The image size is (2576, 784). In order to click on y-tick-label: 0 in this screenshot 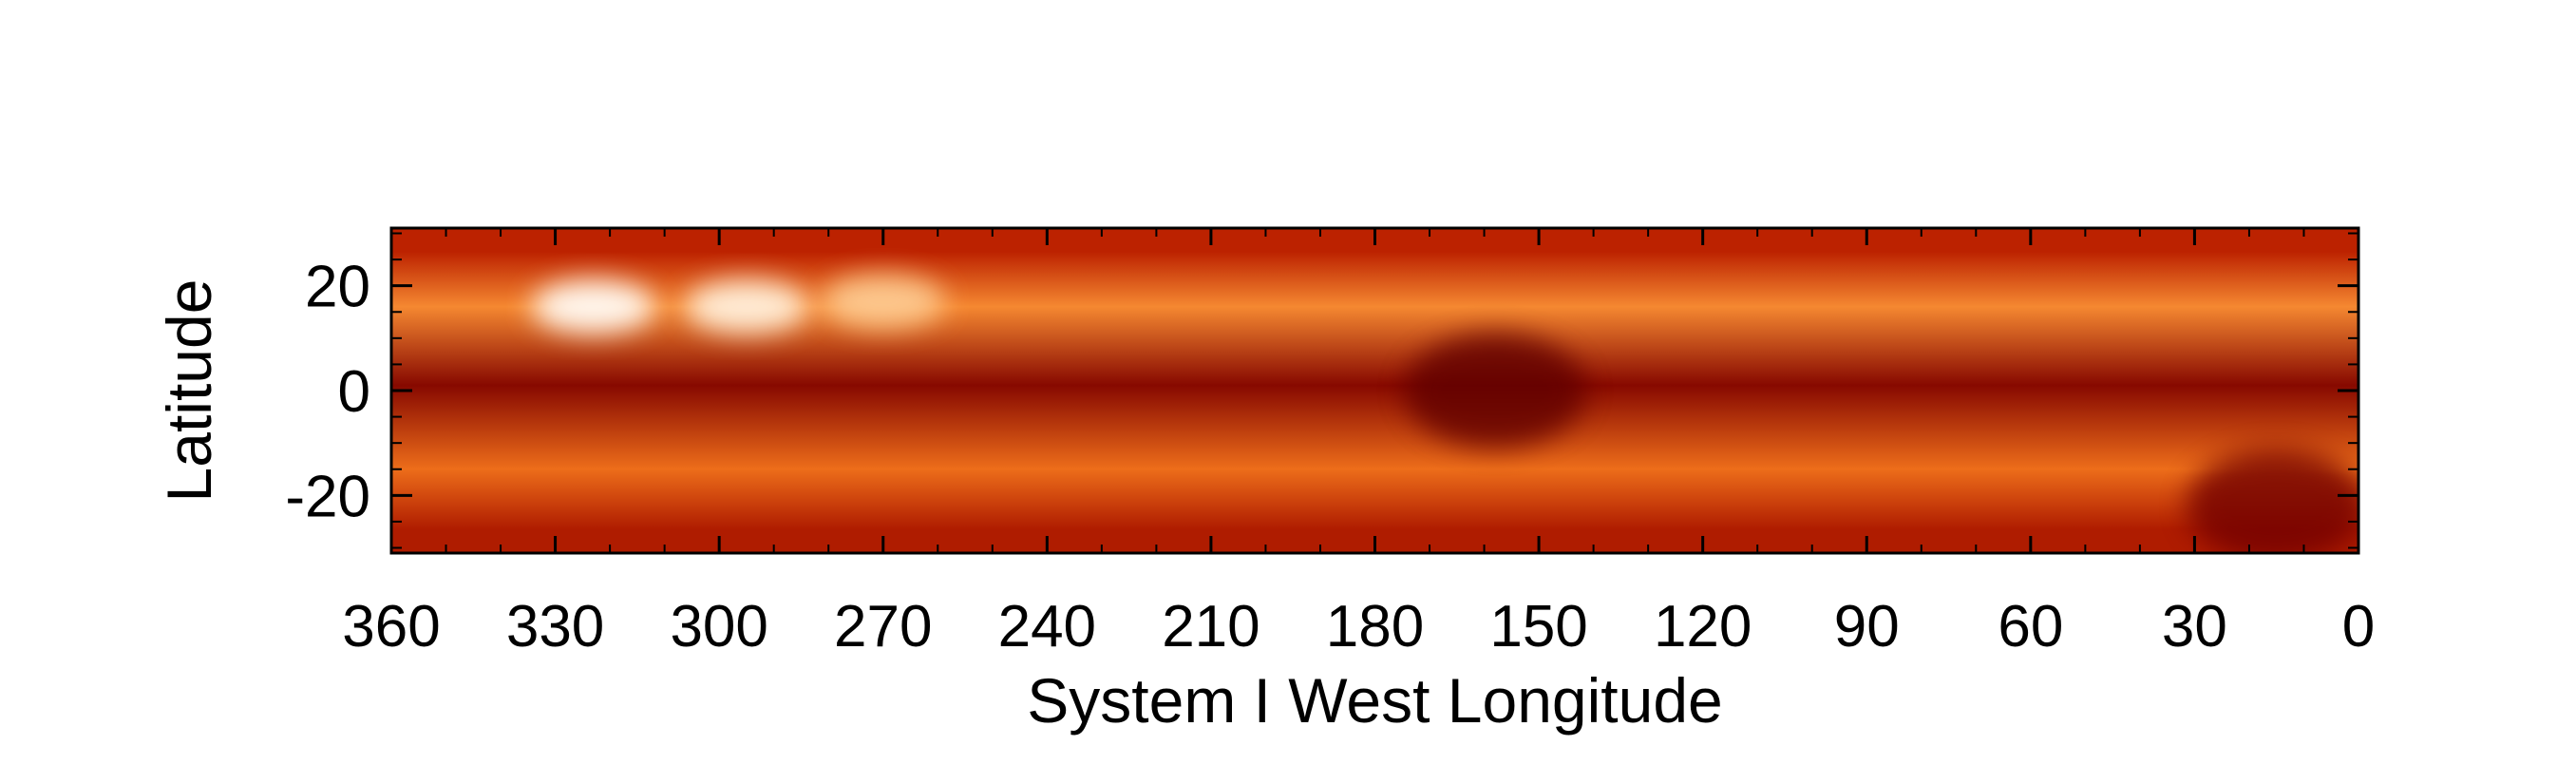, I will do `click(354, 392)`.